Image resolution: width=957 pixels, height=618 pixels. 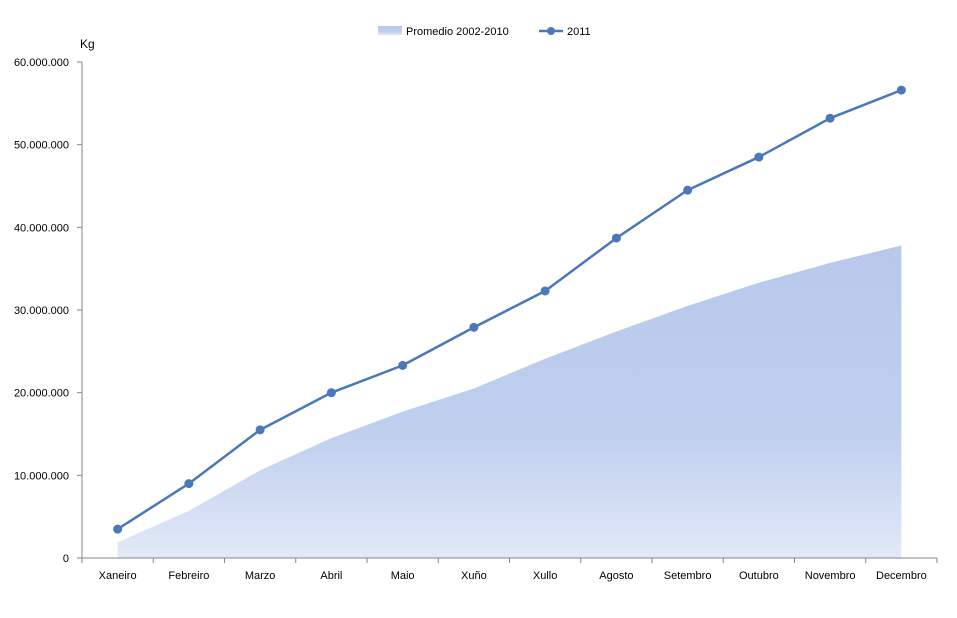 I want to click on x-tick-label: Xuño, so click(x=474, y=576).